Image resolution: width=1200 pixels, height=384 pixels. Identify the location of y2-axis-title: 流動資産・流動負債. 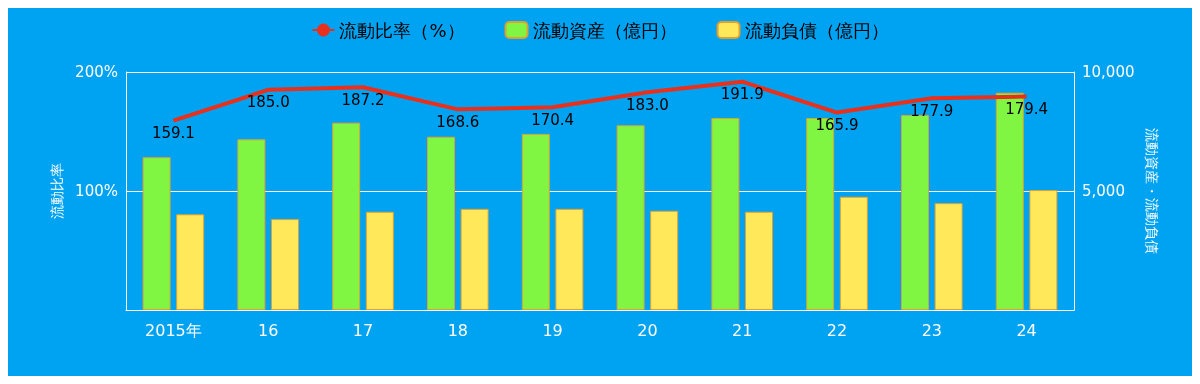
(1152, 191).